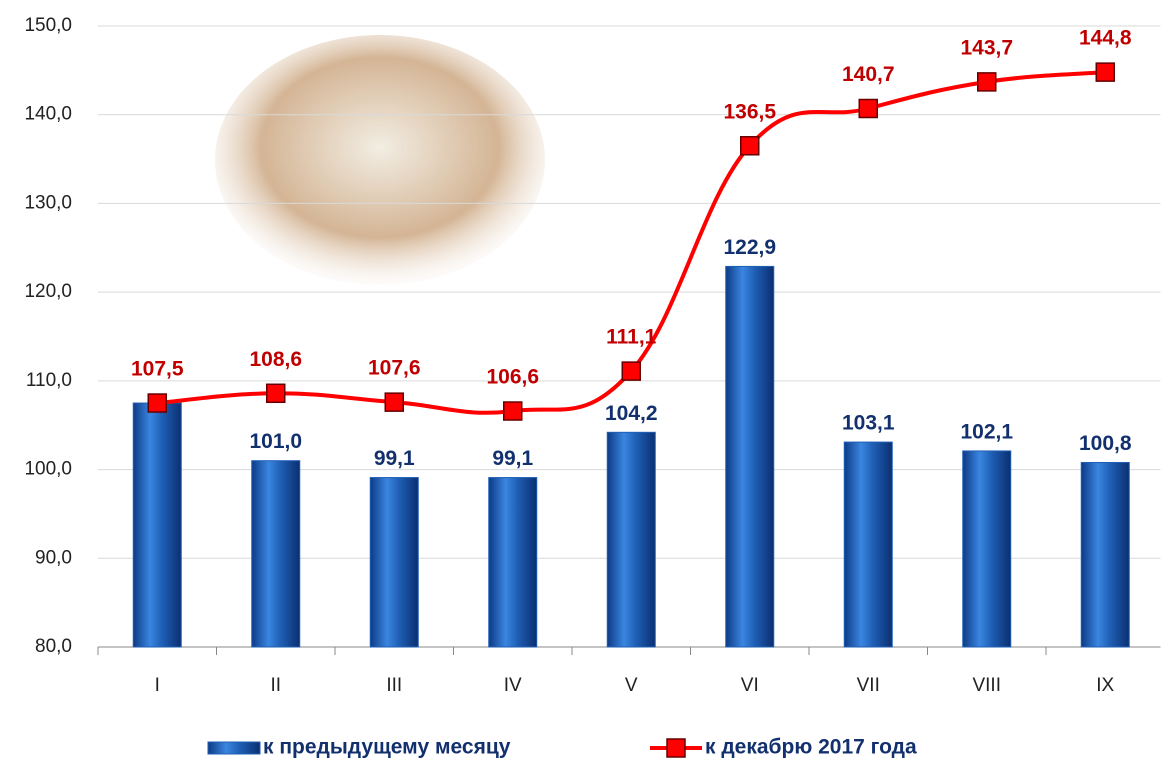  What do you see at coordinates (49, 380) in the screenshot?
I see `y-tick-label: 110,0` at bounding box center [49, 380].